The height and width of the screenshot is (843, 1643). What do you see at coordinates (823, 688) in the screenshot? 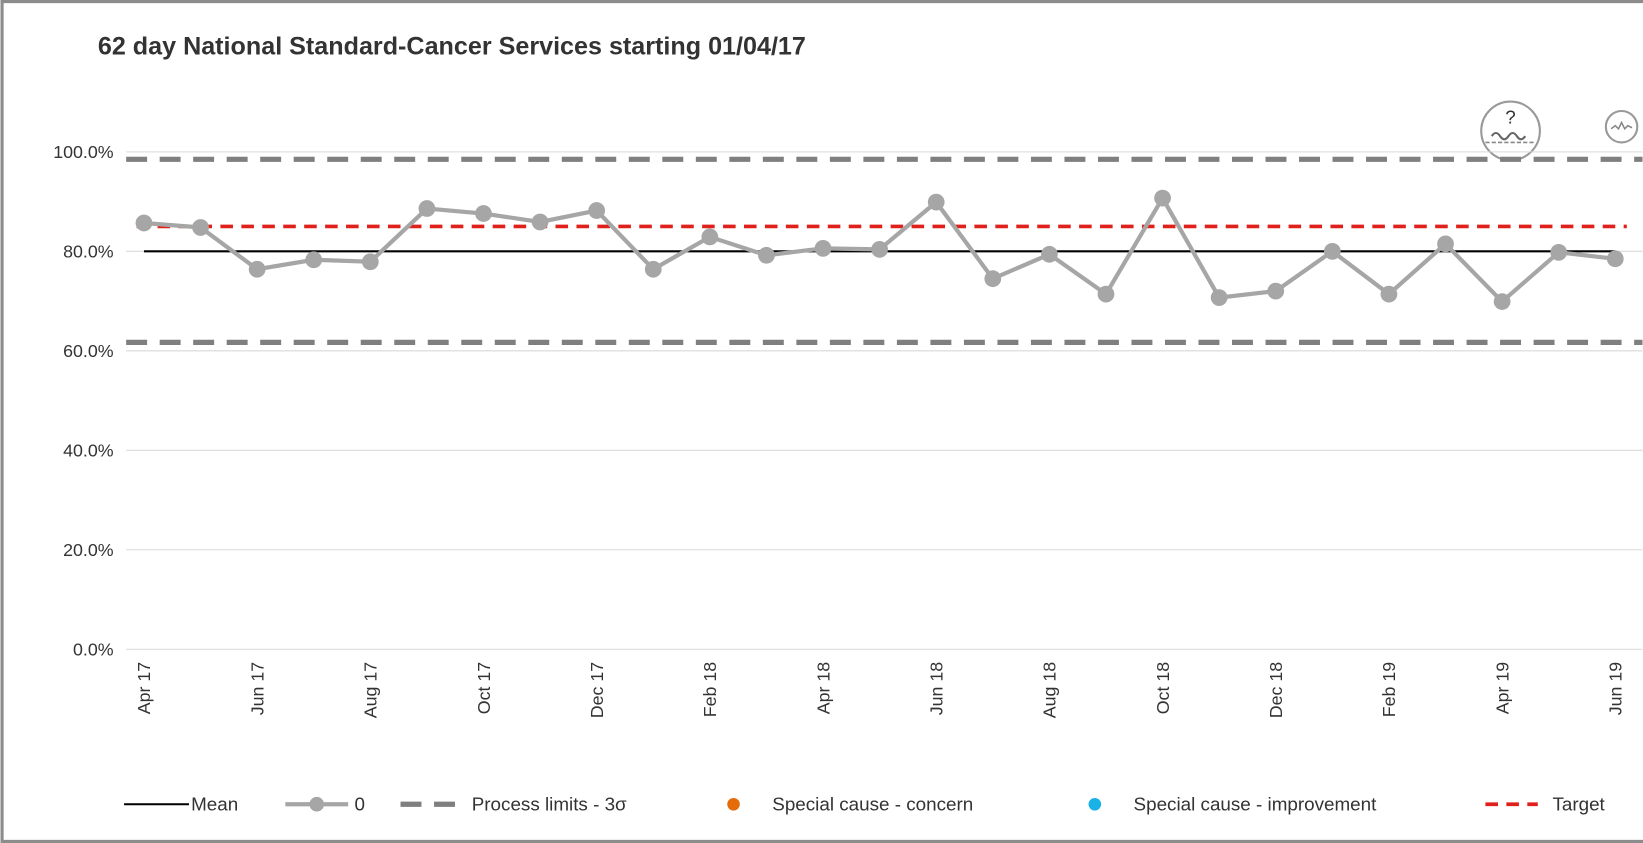
I see `x-tick-label: Apr 18` at bounding box center [823, 688].